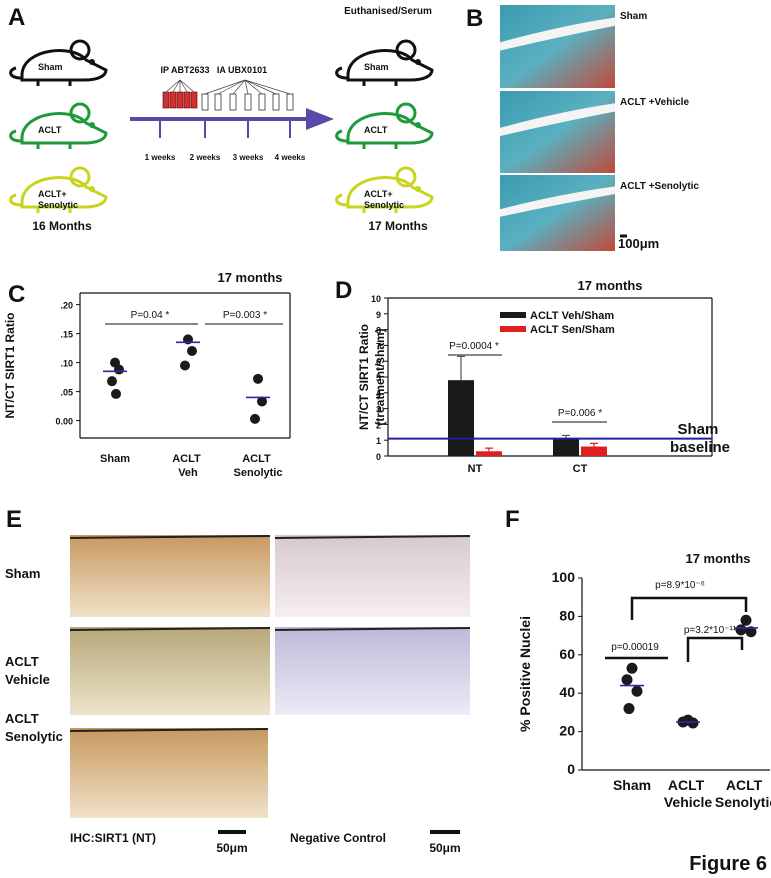  I want to click on ip-label: IP ABT2633, so click(184, 70).